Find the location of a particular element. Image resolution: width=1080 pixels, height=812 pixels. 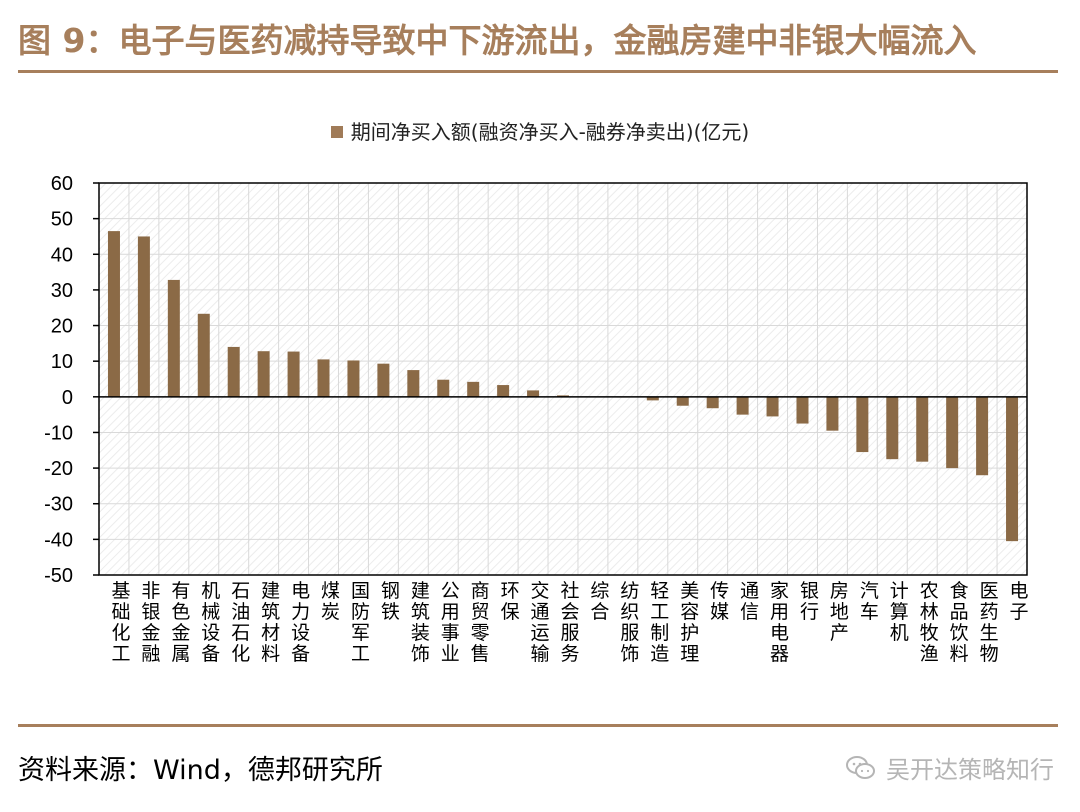

y-tick-label: -40 is located at coordinates (58, 540).